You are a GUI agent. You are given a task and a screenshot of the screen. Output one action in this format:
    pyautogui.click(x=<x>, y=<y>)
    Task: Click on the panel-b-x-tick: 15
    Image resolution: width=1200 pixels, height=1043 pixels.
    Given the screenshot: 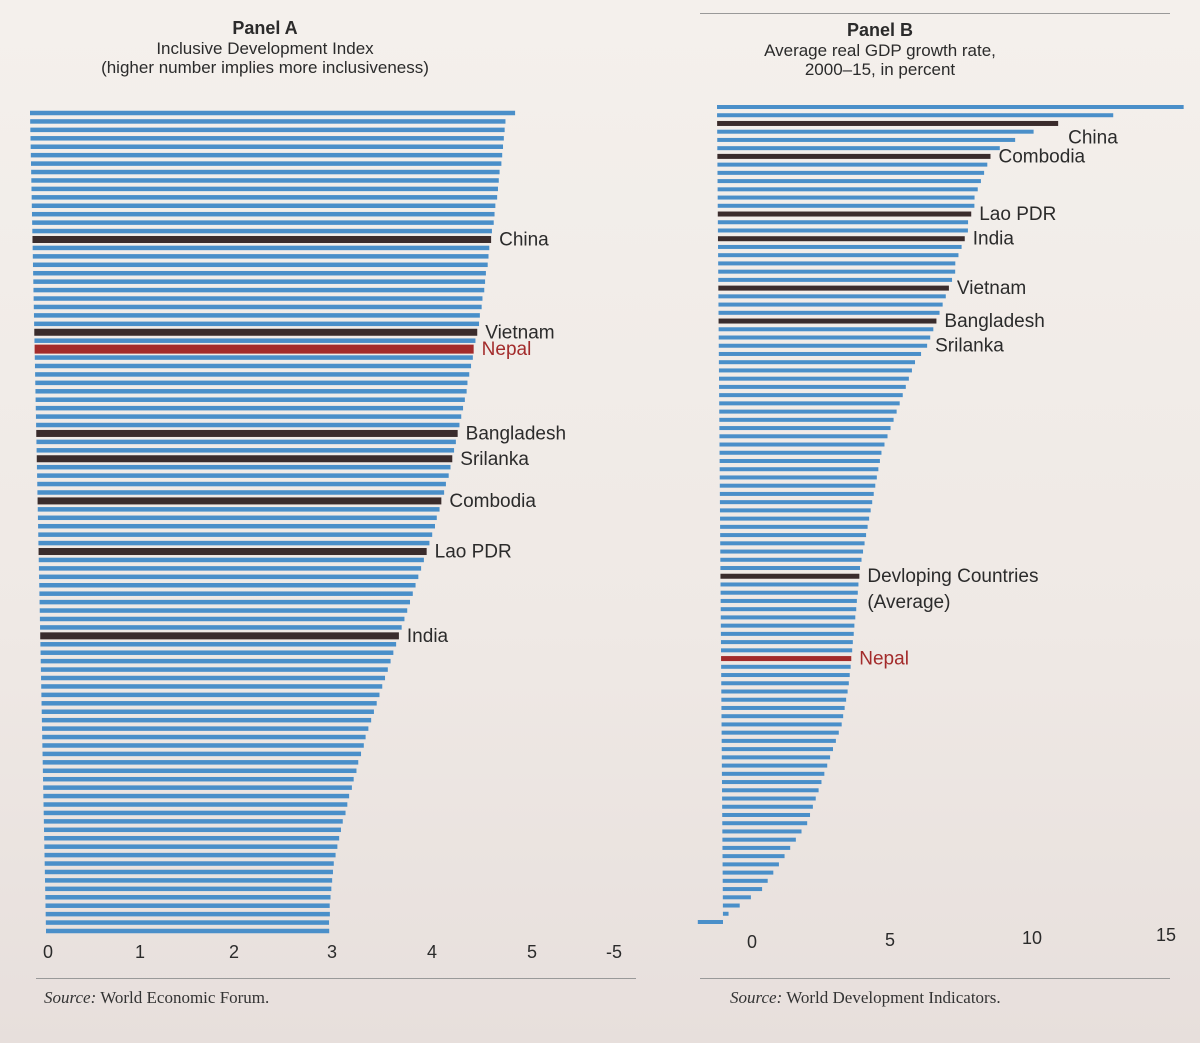 What is the action you would take?
    pyautogui.click(x=1166, y=935)
    